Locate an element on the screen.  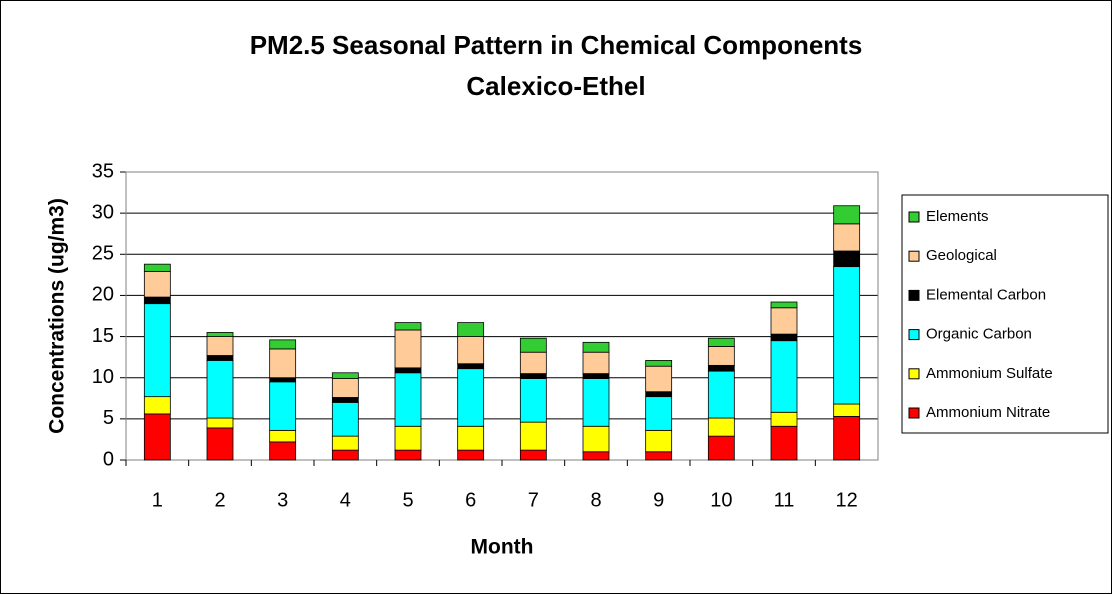
x-tick-label: 1 is located at coordinates (157, 500).